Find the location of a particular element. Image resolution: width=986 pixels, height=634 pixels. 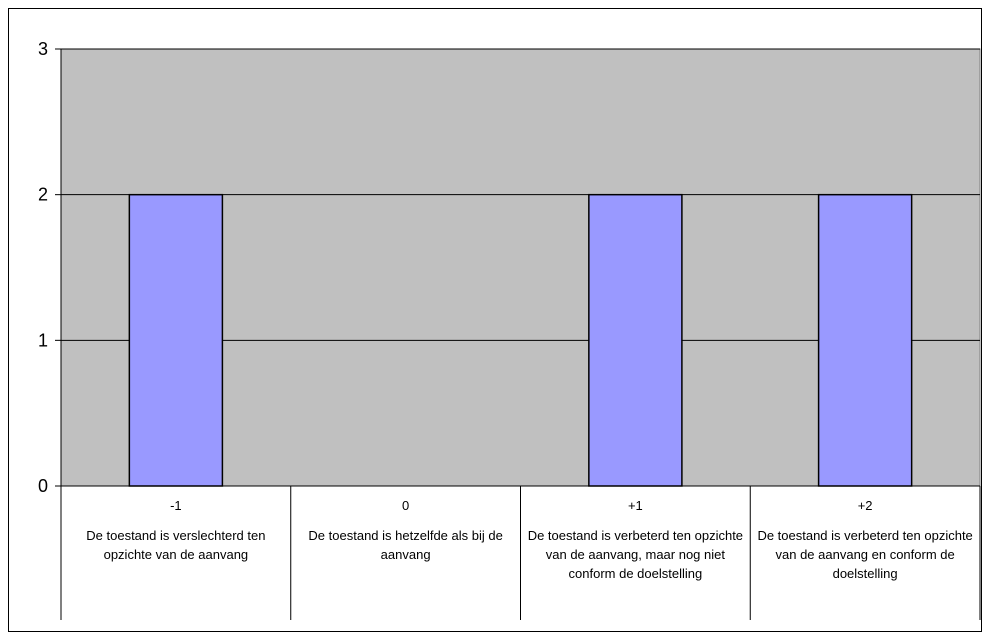

y-tick-label: 1 is located at coordinates (43, 340).